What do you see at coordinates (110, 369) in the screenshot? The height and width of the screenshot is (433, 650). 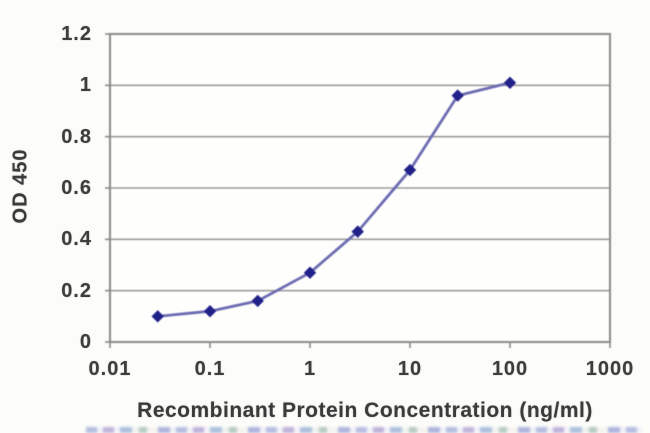 I see `x-axis-tick-label: 0.01` at bounding box center [110, 369].